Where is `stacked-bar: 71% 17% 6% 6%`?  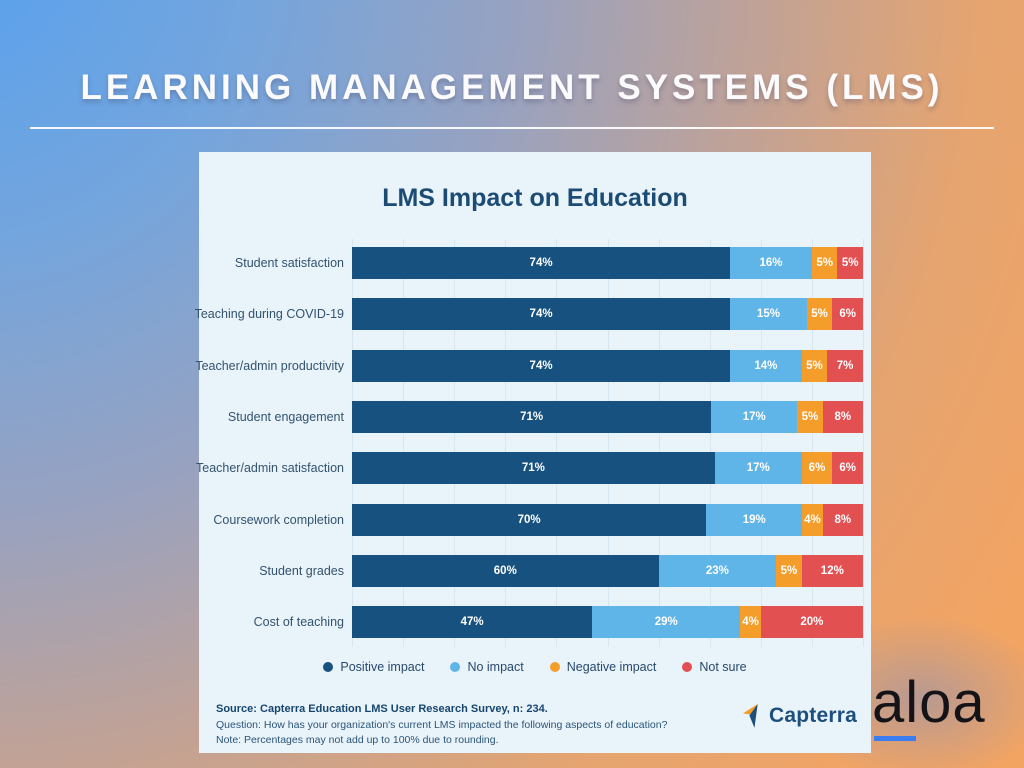 stacked-bar: 71% 17% 6% 6% is located at coordinates (607, 468).